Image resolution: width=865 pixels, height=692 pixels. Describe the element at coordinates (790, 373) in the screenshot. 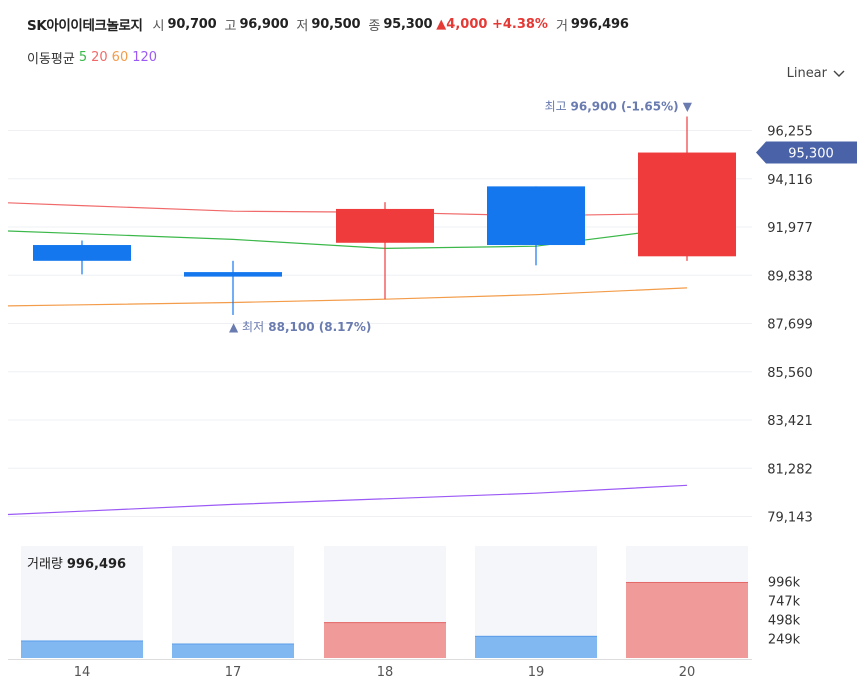

I see `y-tick-label: 85,560` at that location.